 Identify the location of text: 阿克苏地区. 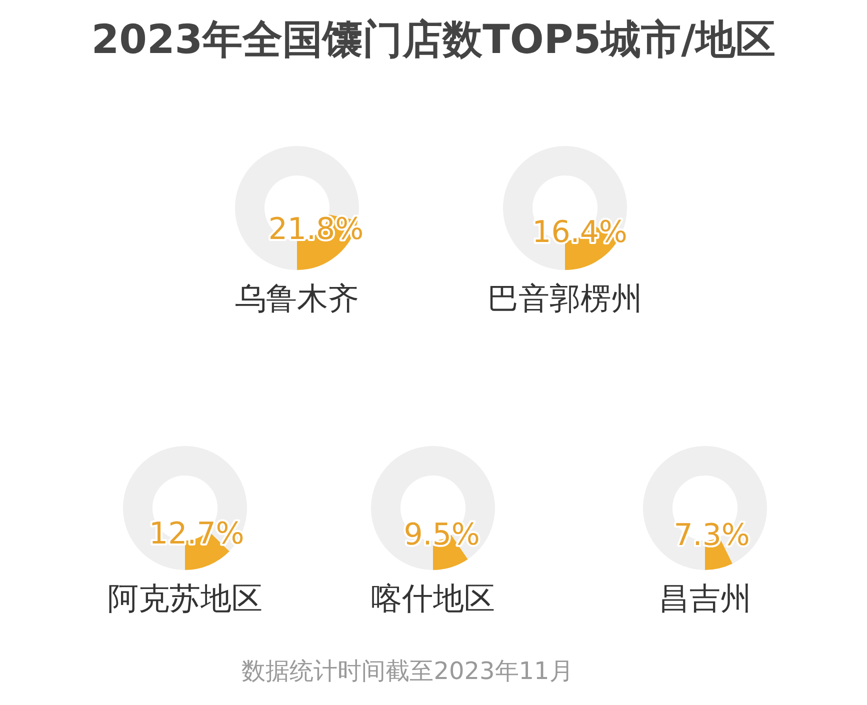
(185, 599).